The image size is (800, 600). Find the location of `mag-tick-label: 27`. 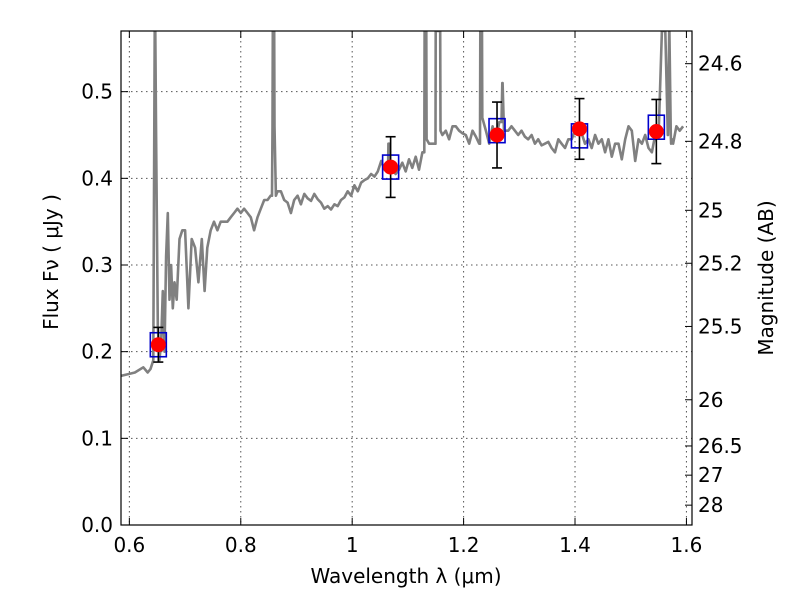

mag-tick-label: 27 is located at coordinates (710, 475).